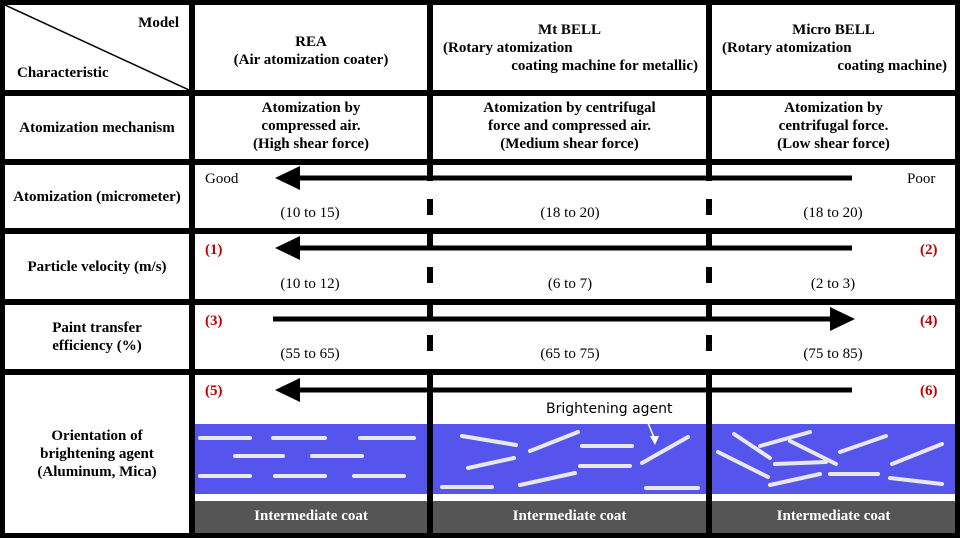 This screenshot has width=960, height=538. Describe the element at coordinates (787, 48) in the screenshot. I see `micro-bell-sub1: (Rotary atomization` at that location.